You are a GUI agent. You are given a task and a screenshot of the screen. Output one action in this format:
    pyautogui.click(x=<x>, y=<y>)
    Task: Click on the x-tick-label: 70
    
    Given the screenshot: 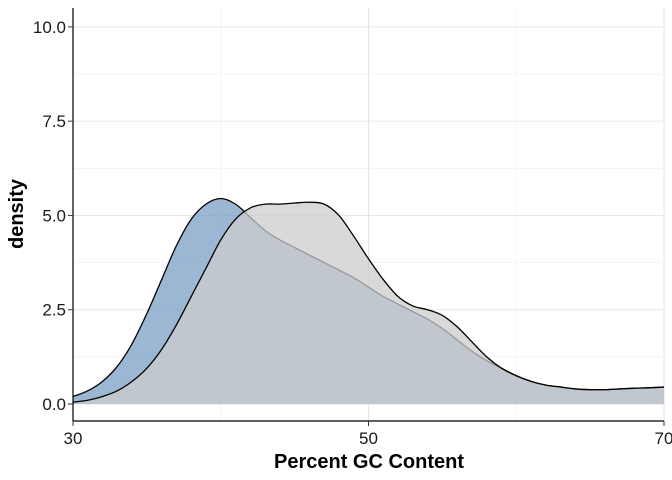 What is the action you would take?
    pyautogui.click(x=663, y=438)
    